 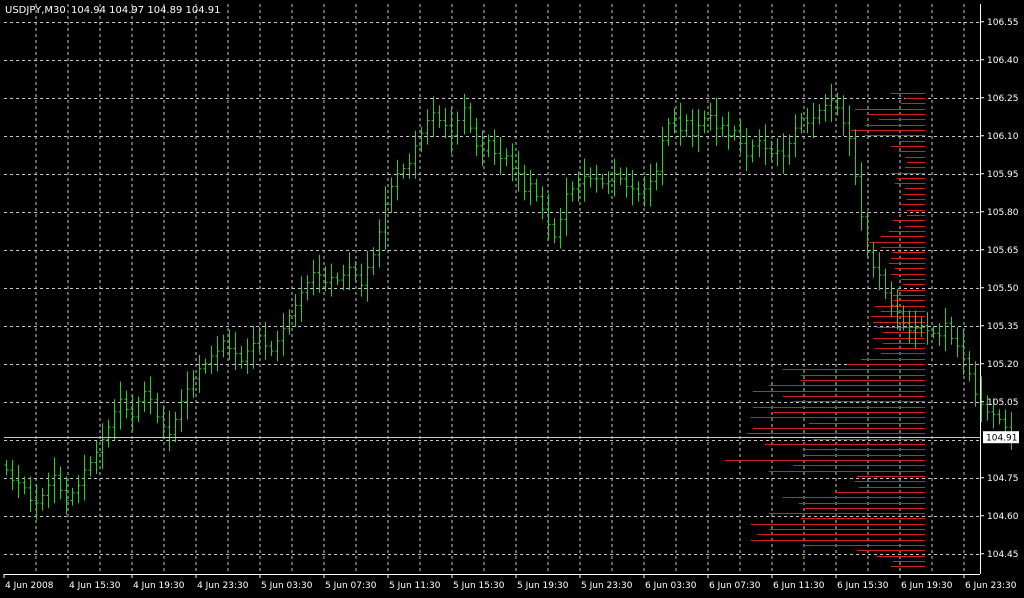 What do you see at coordinates (927, 586) in the screenshot?
I see `x-tick-label: 6 Jun 19:30` at bounding box center [927, 586].